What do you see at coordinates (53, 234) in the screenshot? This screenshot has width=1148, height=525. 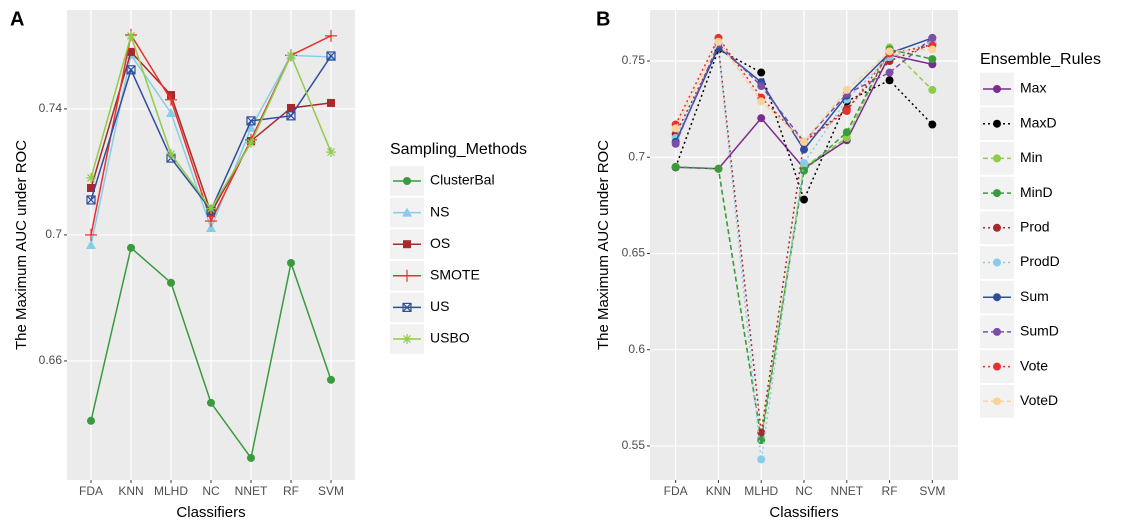 I see `y-tick-label: 0.7` at bounding box center [53, 234].